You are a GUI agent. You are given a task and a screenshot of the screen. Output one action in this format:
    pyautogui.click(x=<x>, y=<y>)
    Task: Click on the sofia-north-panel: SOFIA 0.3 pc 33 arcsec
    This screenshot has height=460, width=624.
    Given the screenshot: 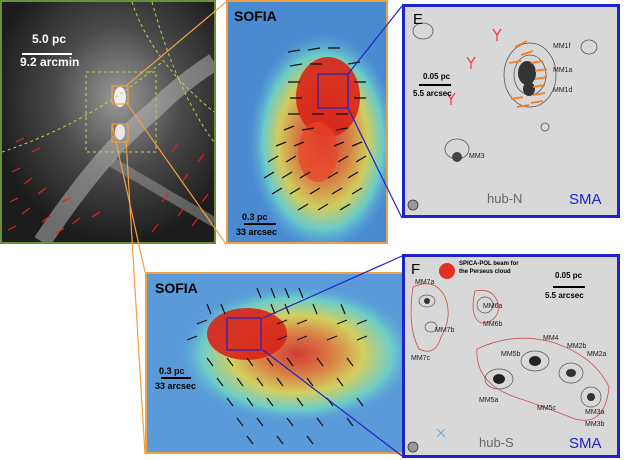 What is the action you would take?
    pyautogui.click(x=307, y=122)
    